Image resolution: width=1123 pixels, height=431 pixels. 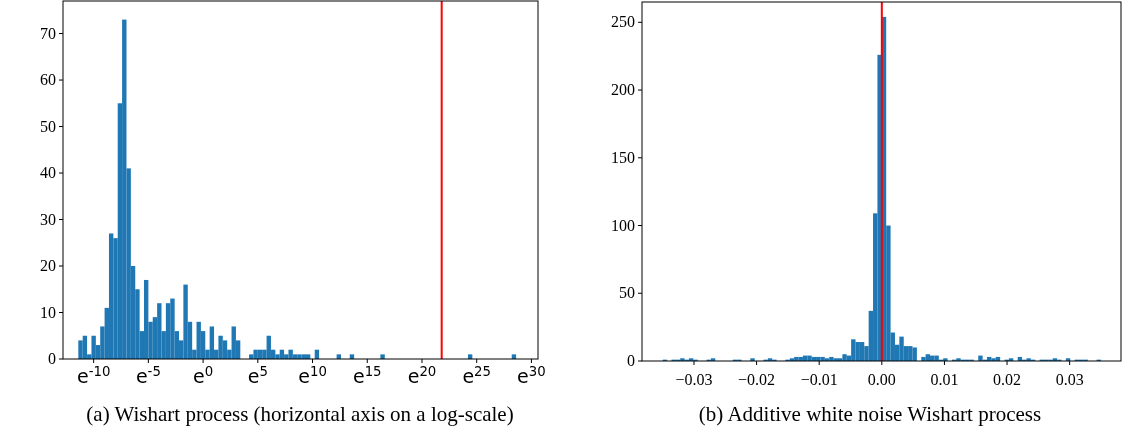 I want to click on x-tick-label: e$^{5}$, so click(x=257, y=375).